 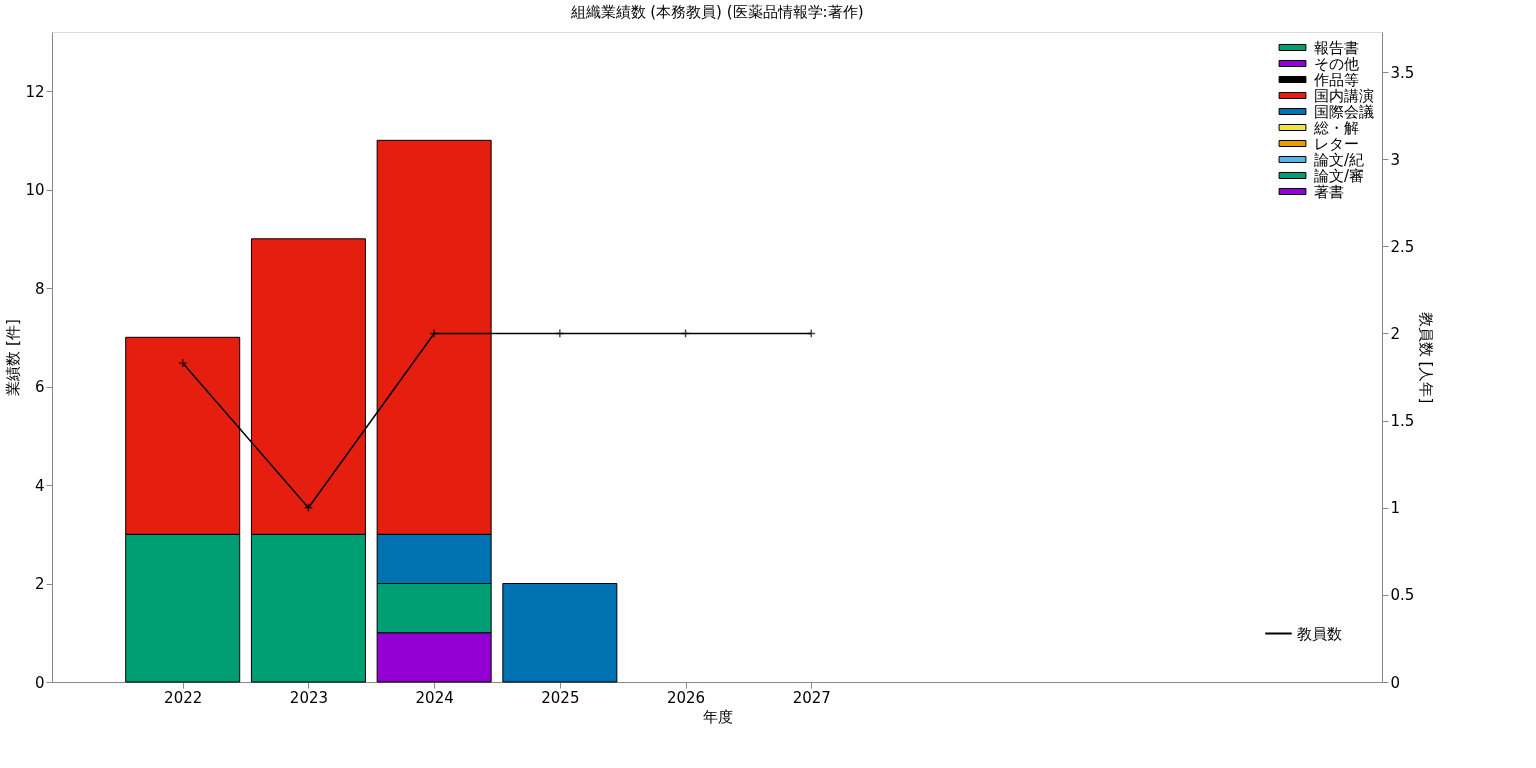 What do you see at coordinates (13, 357) in the screenshot?
I see `y-axis-title: 業績数 [件]` at bounding box center [13, 357].